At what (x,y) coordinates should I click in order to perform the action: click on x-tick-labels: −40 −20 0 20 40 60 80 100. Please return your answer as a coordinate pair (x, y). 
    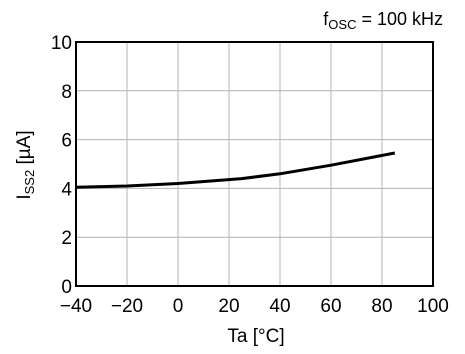
    Looking at the image, I should click on (254, 306).